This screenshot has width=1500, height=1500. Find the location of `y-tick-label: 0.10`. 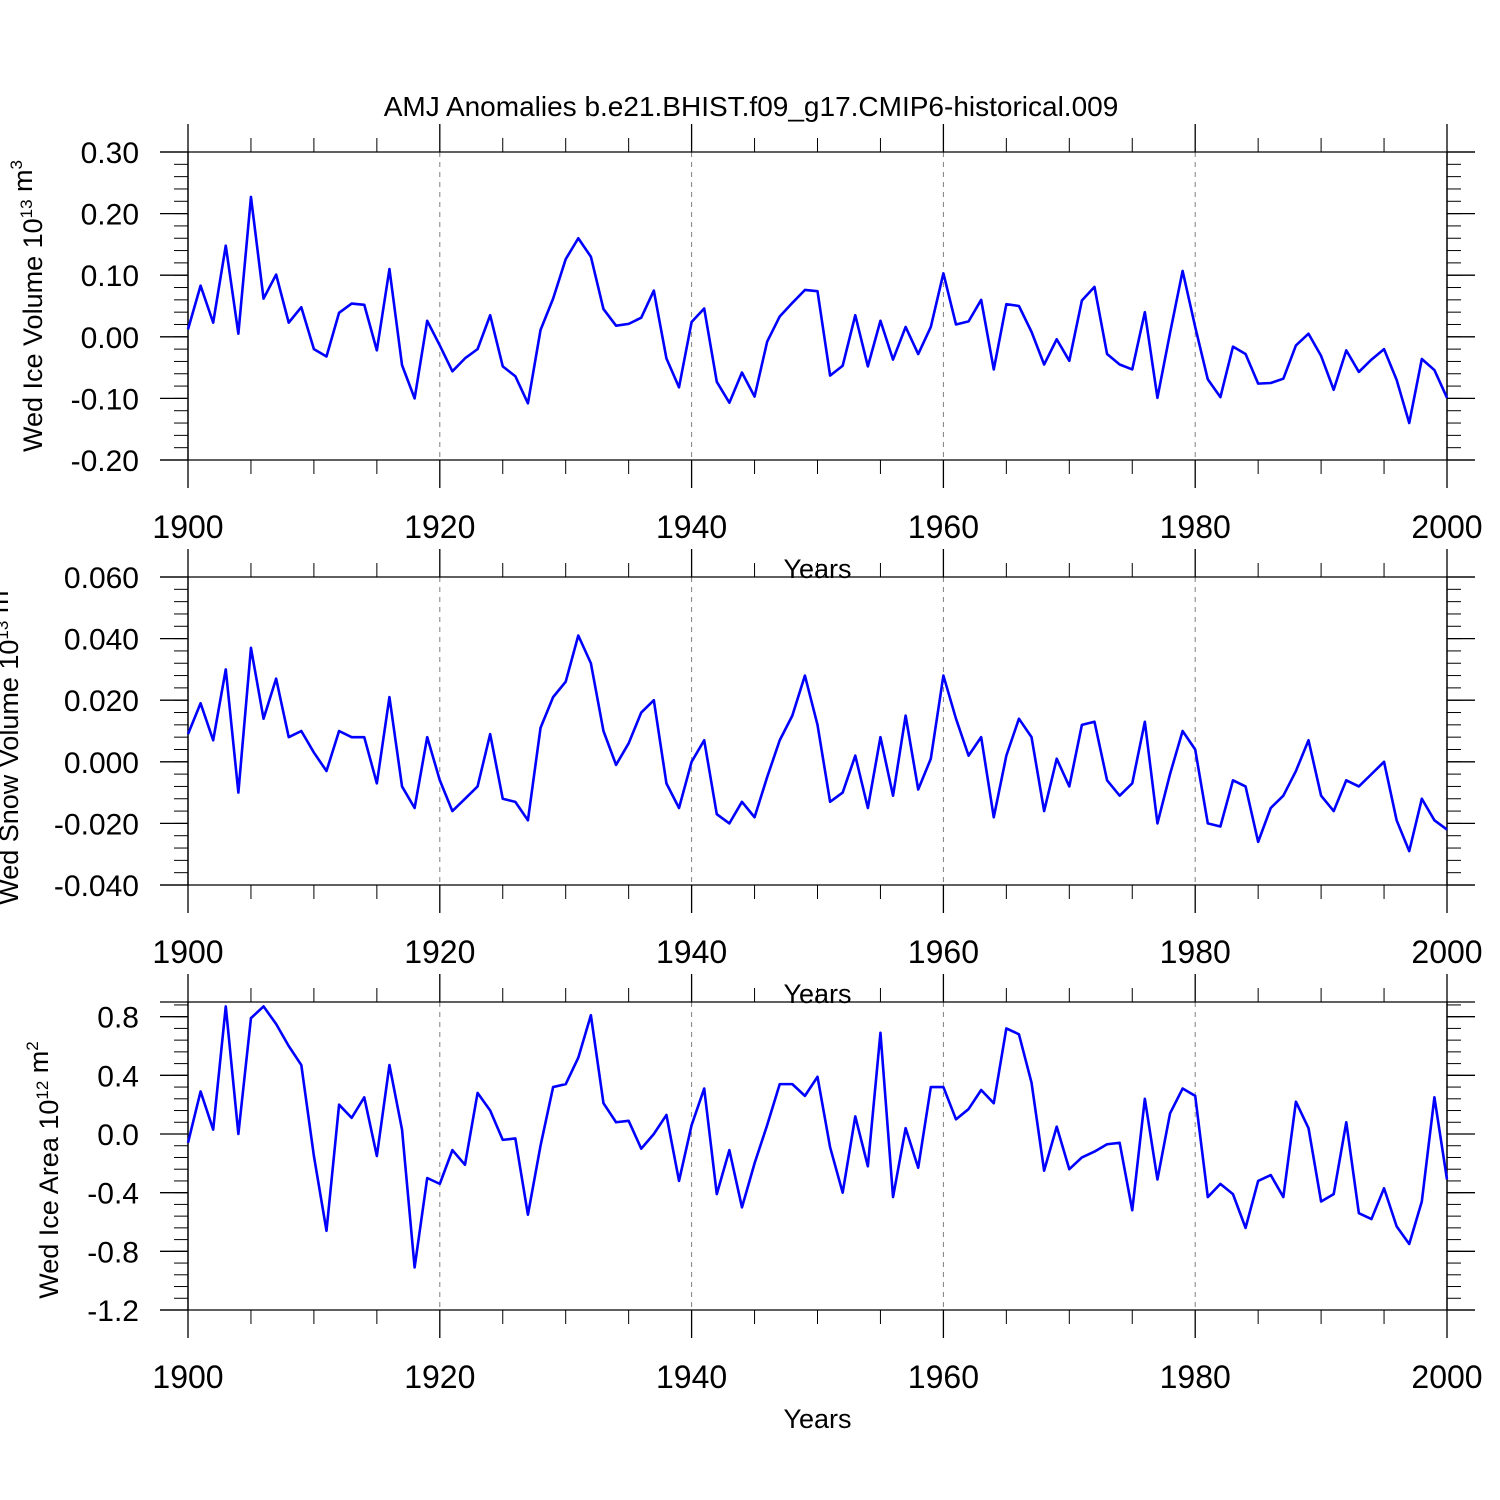

y-tick-label: 0.10 is located at coordinates (110, 276).